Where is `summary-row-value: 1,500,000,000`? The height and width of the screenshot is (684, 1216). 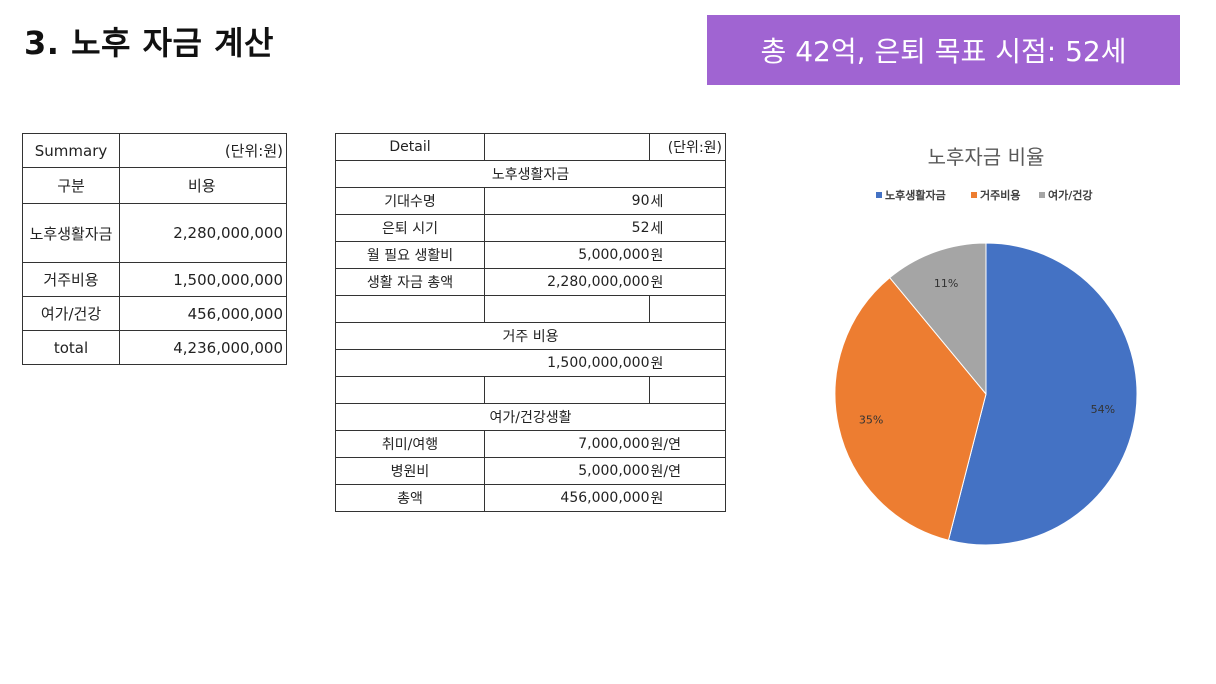 summary-row-value: 1,500,000,000 is located at coordinates (203, 279).